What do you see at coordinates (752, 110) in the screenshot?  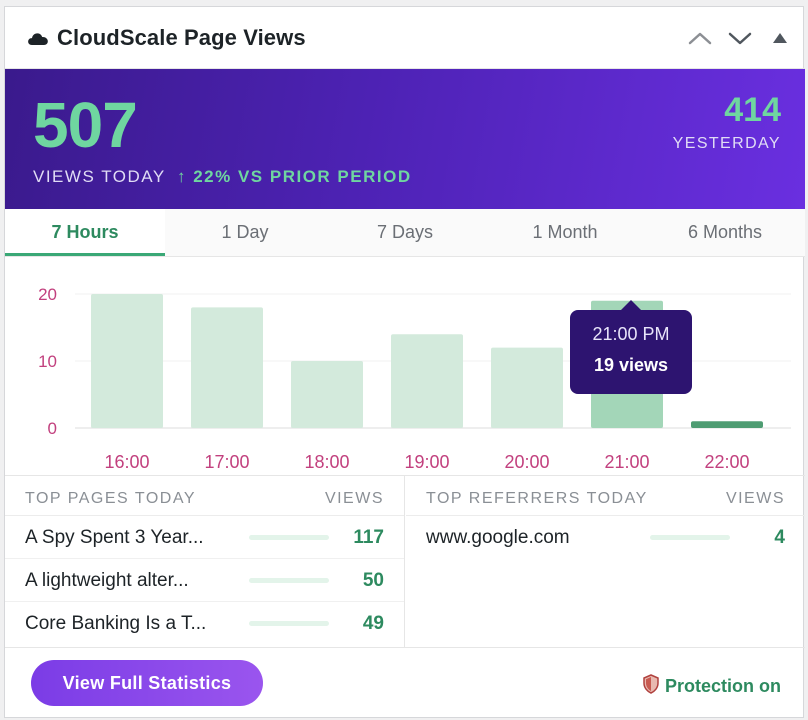 I see `yesterday-value: 414` at bounding box center [752, 110].